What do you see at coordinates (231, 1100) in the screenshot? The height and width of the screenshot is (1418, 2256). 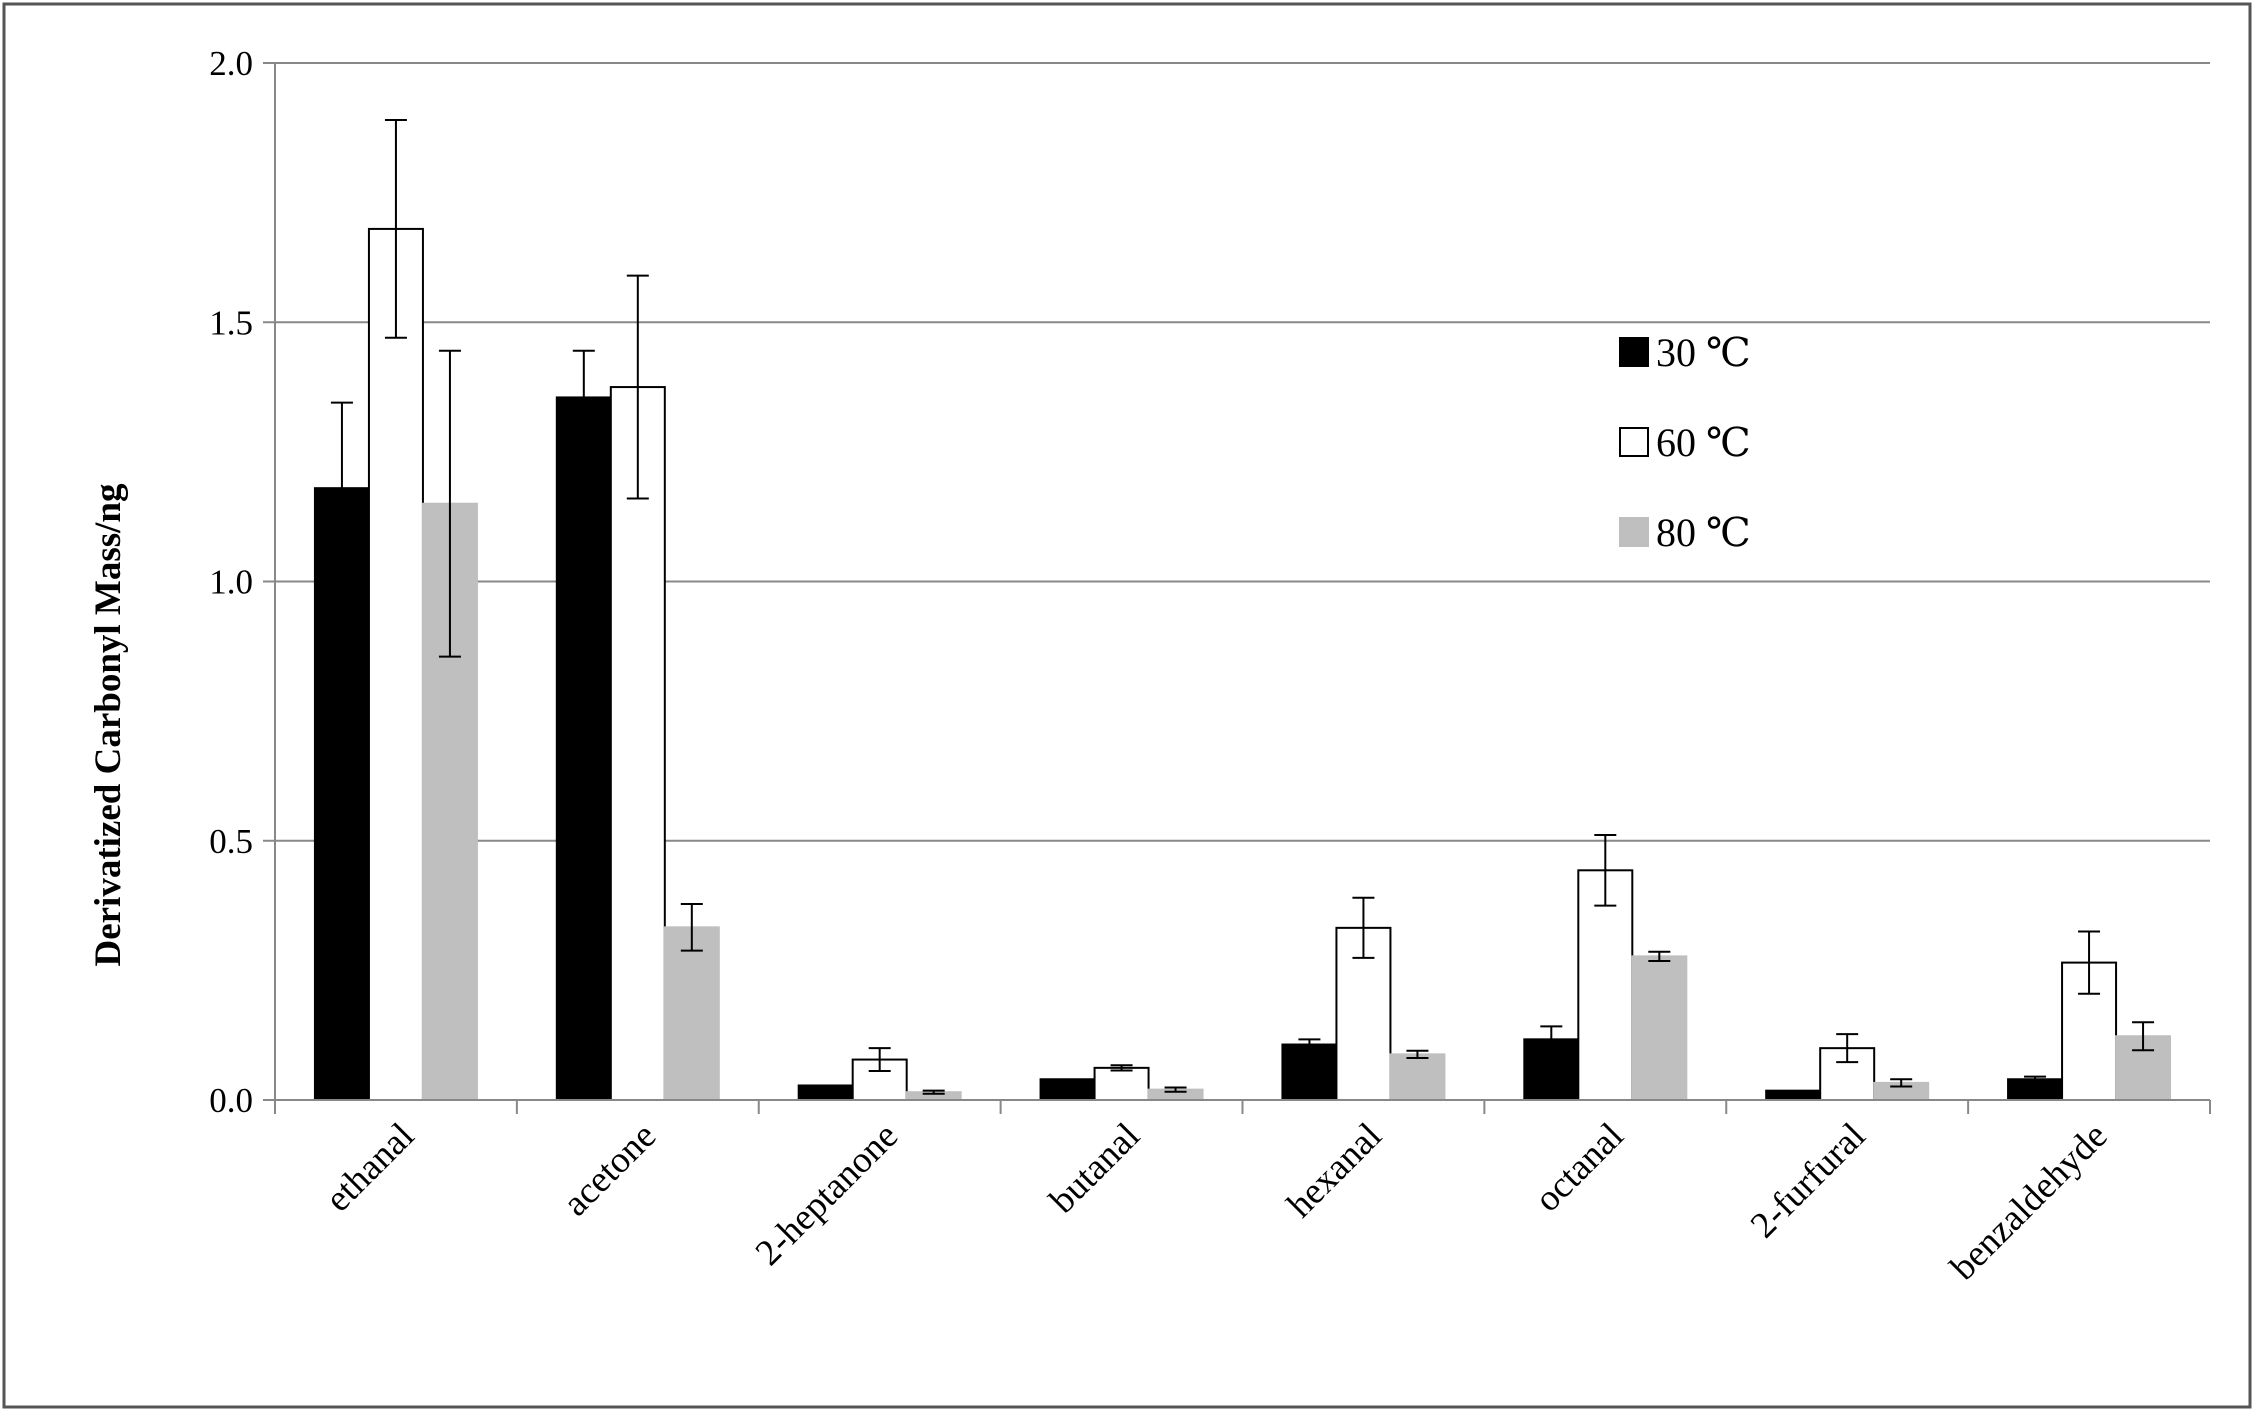 I see `y-tick-label: 0.0` at bounding box center [231, 1100].